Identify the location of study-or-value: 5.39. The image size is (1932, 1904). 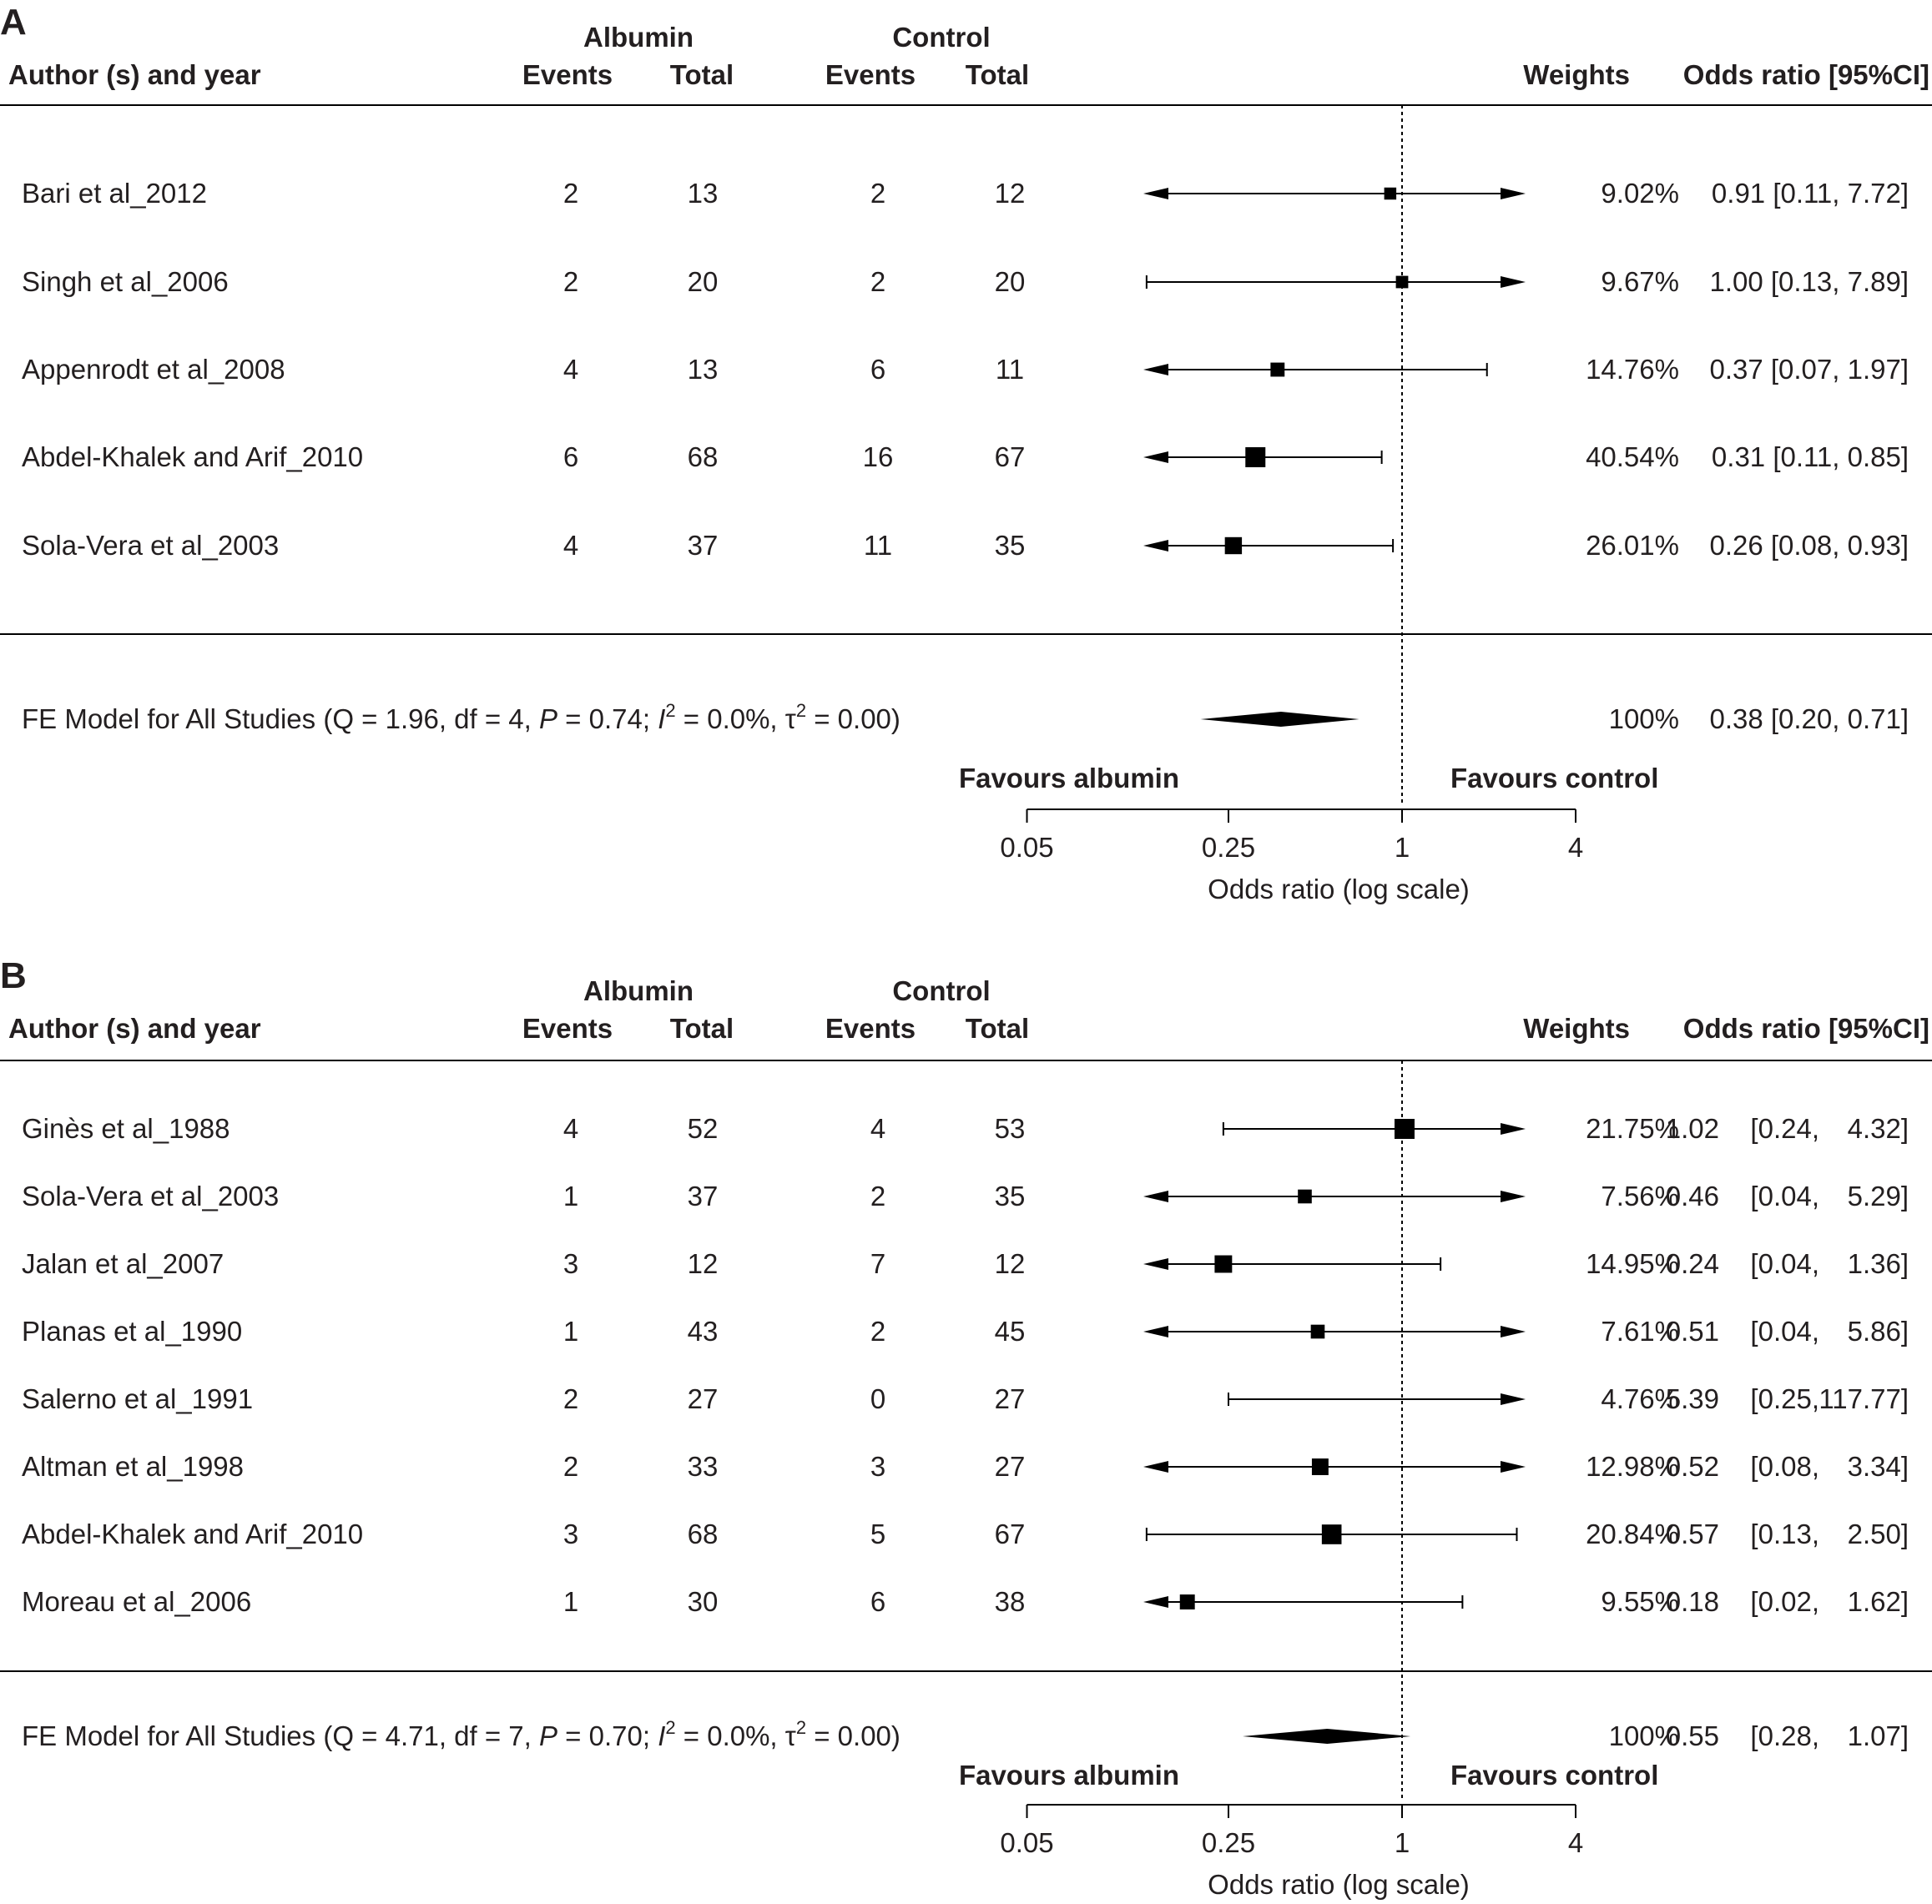
(1693, 1398).